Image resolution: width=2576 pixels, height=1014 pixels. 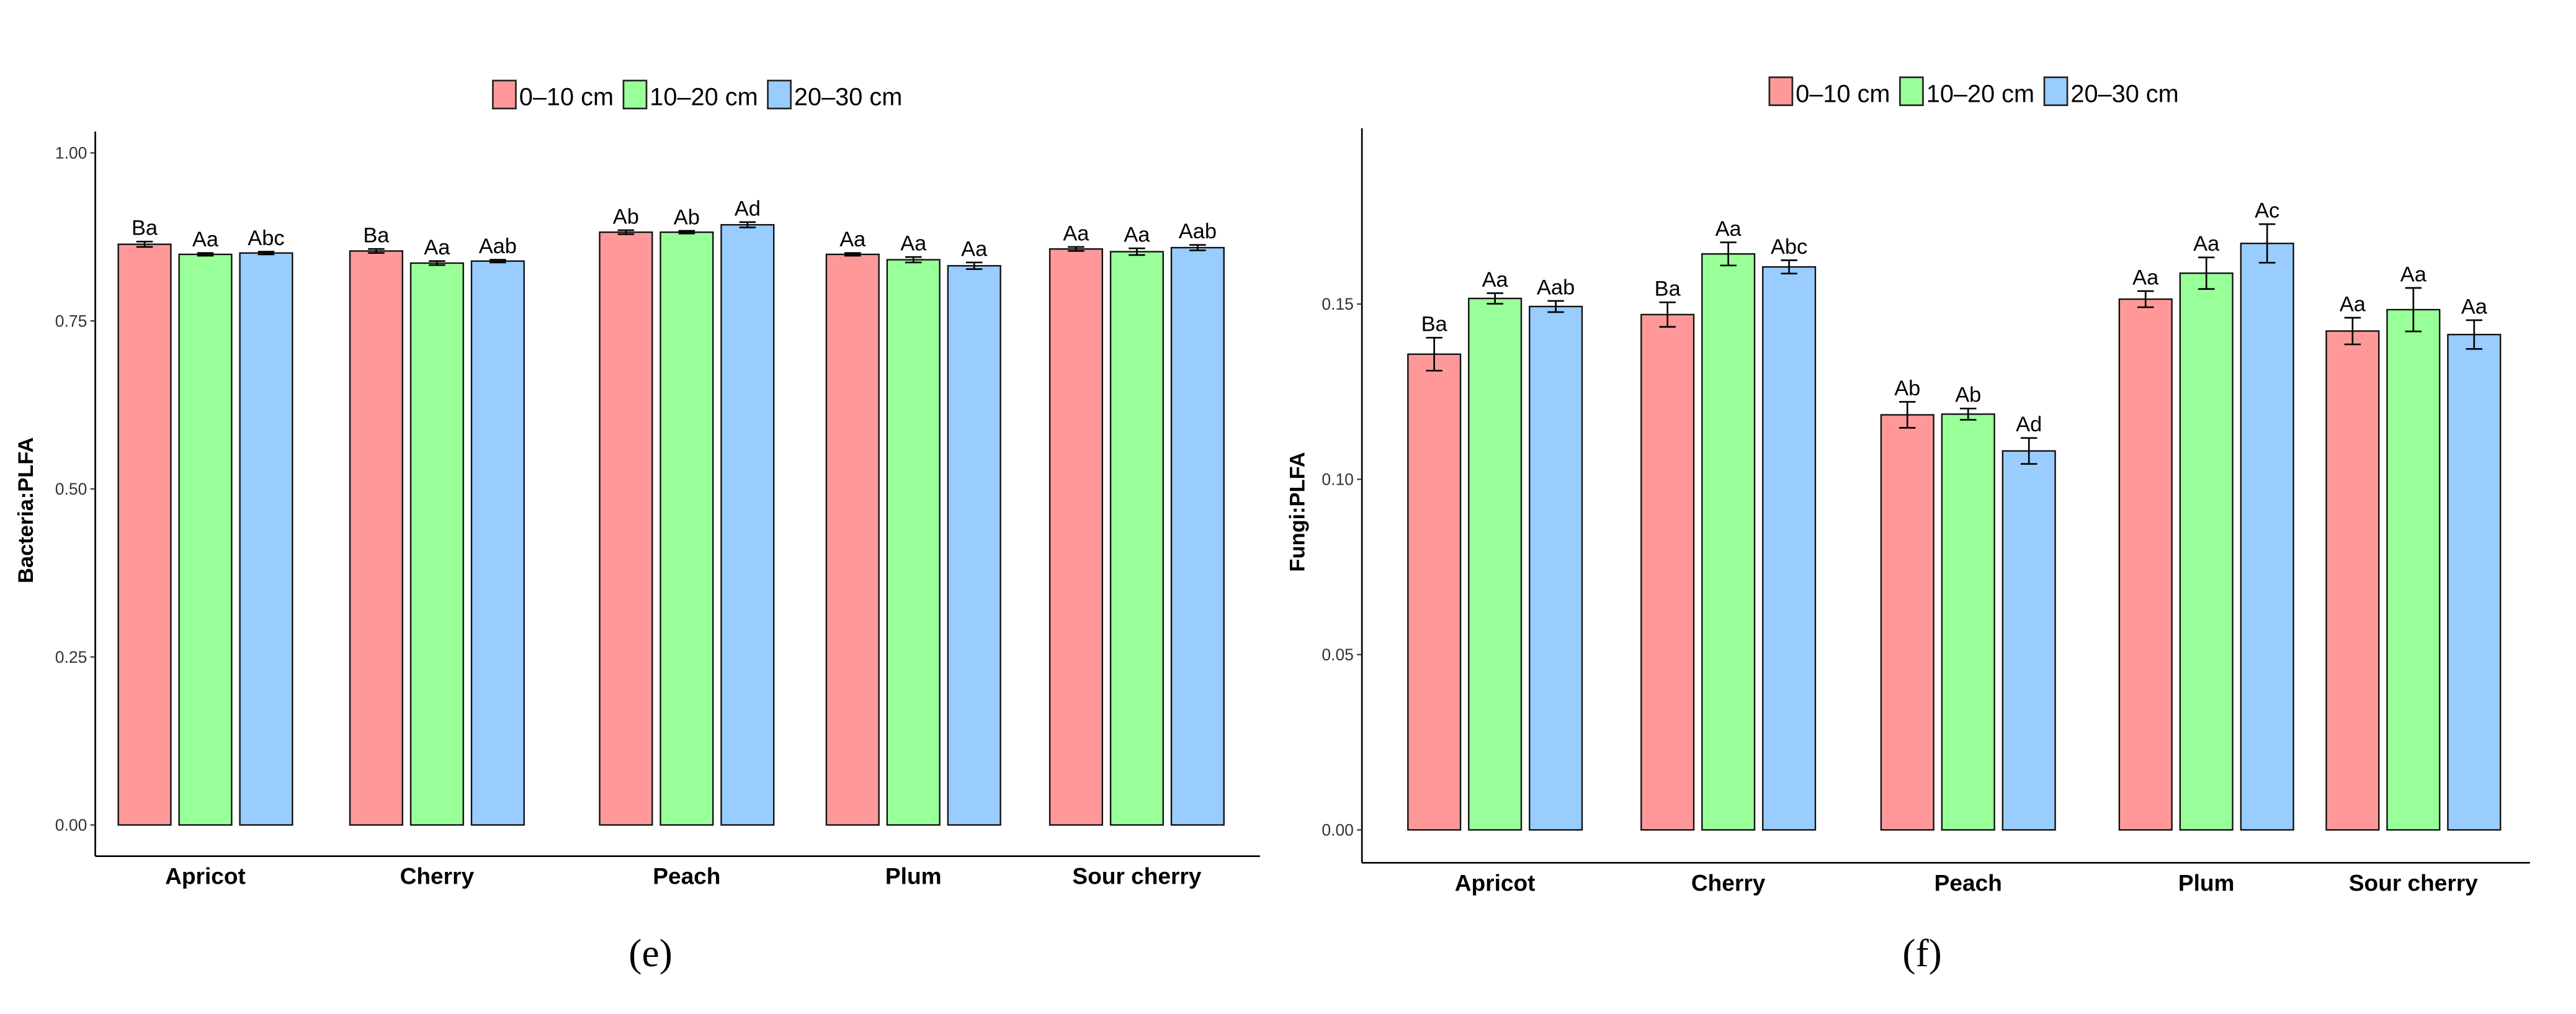 I want to click on y-tick-label: 0.15, so click(x=1338, y=304).